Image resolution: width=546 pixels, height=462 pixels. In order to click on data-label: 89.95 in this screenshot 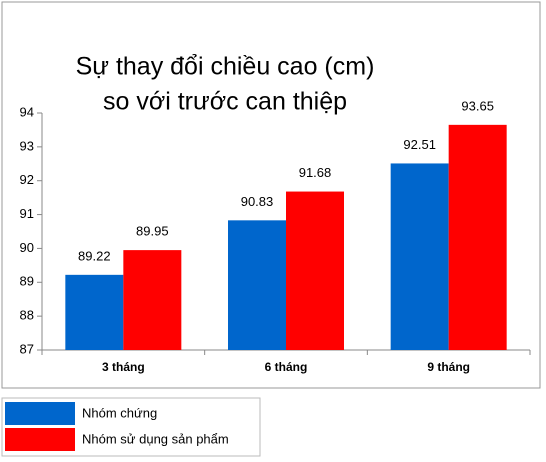, I will do `click(152, 231)`.